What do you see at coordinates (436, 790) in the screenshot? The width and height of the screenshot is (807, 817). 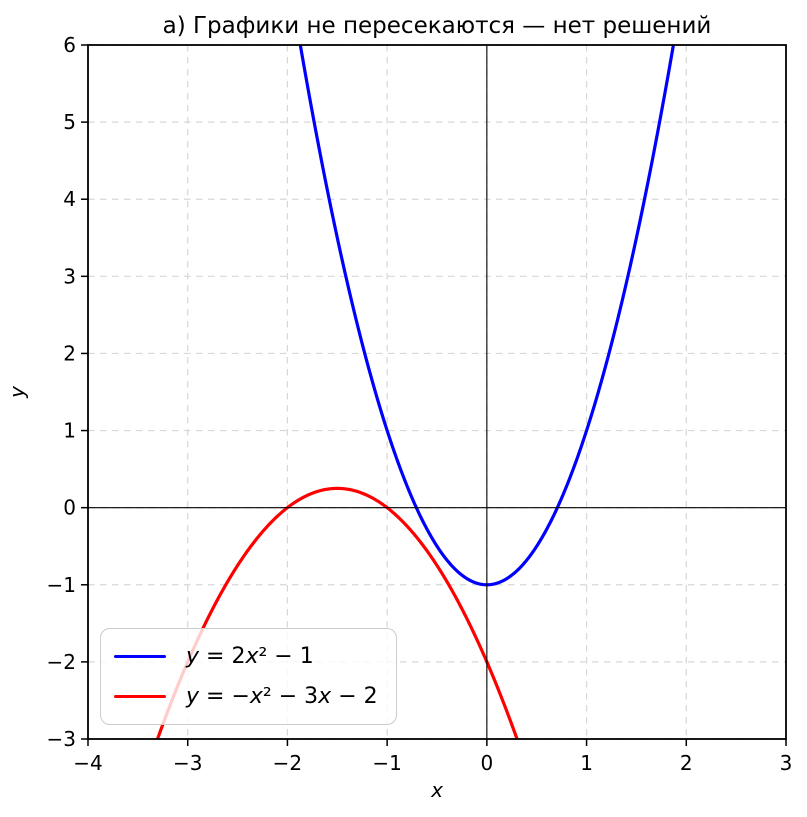 I see `x-axis-label: x` at bounding box center [436, 790].